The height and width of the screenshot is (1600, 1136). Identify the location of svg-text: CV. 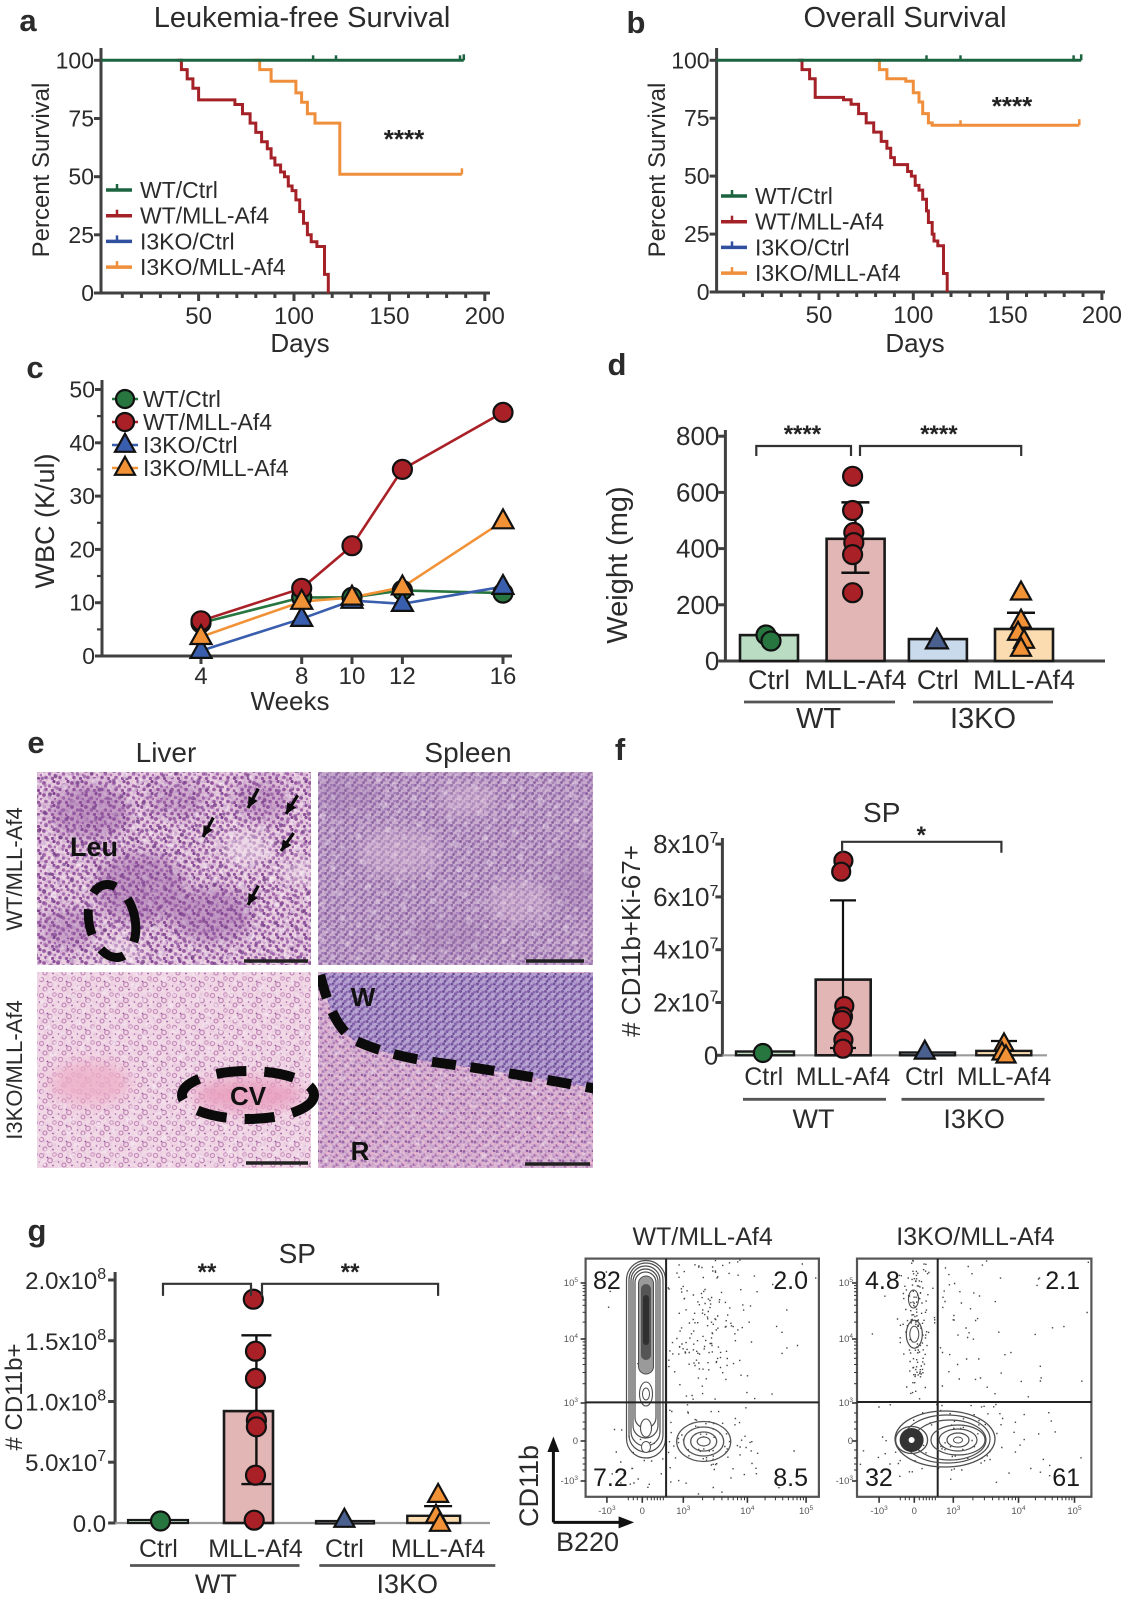
(248, 1096).